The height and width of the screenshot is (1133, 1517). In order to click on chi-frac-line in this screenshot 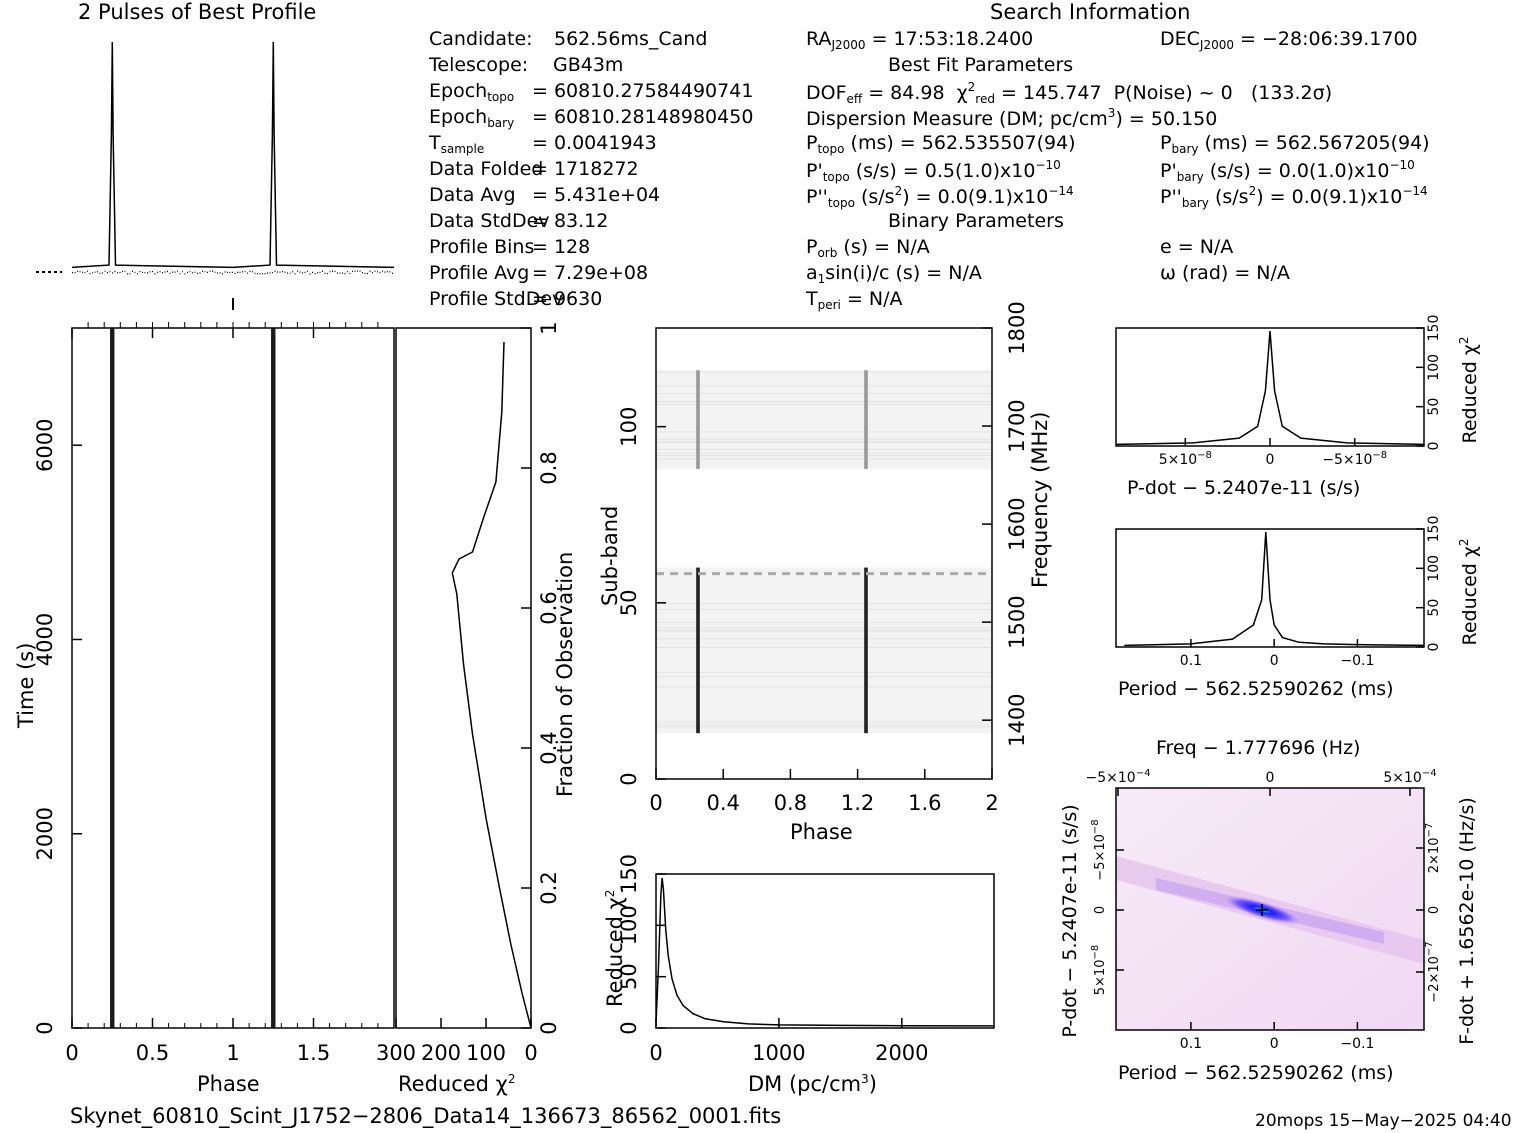, I will do `click(491, 685)`.